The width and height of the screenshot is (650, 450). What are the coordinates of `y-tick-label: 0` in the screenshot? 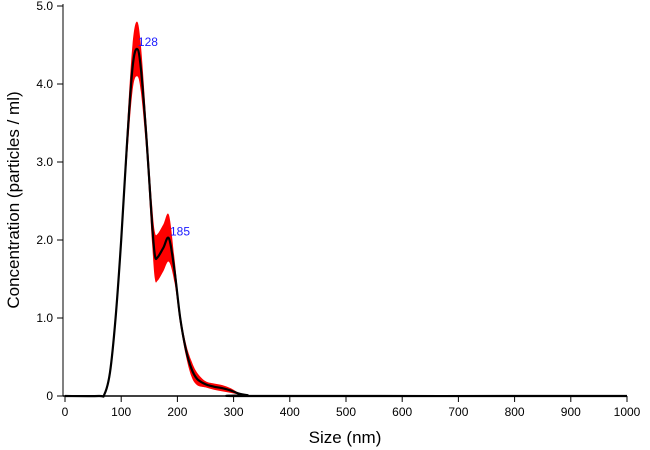 It's located at (49, 396).